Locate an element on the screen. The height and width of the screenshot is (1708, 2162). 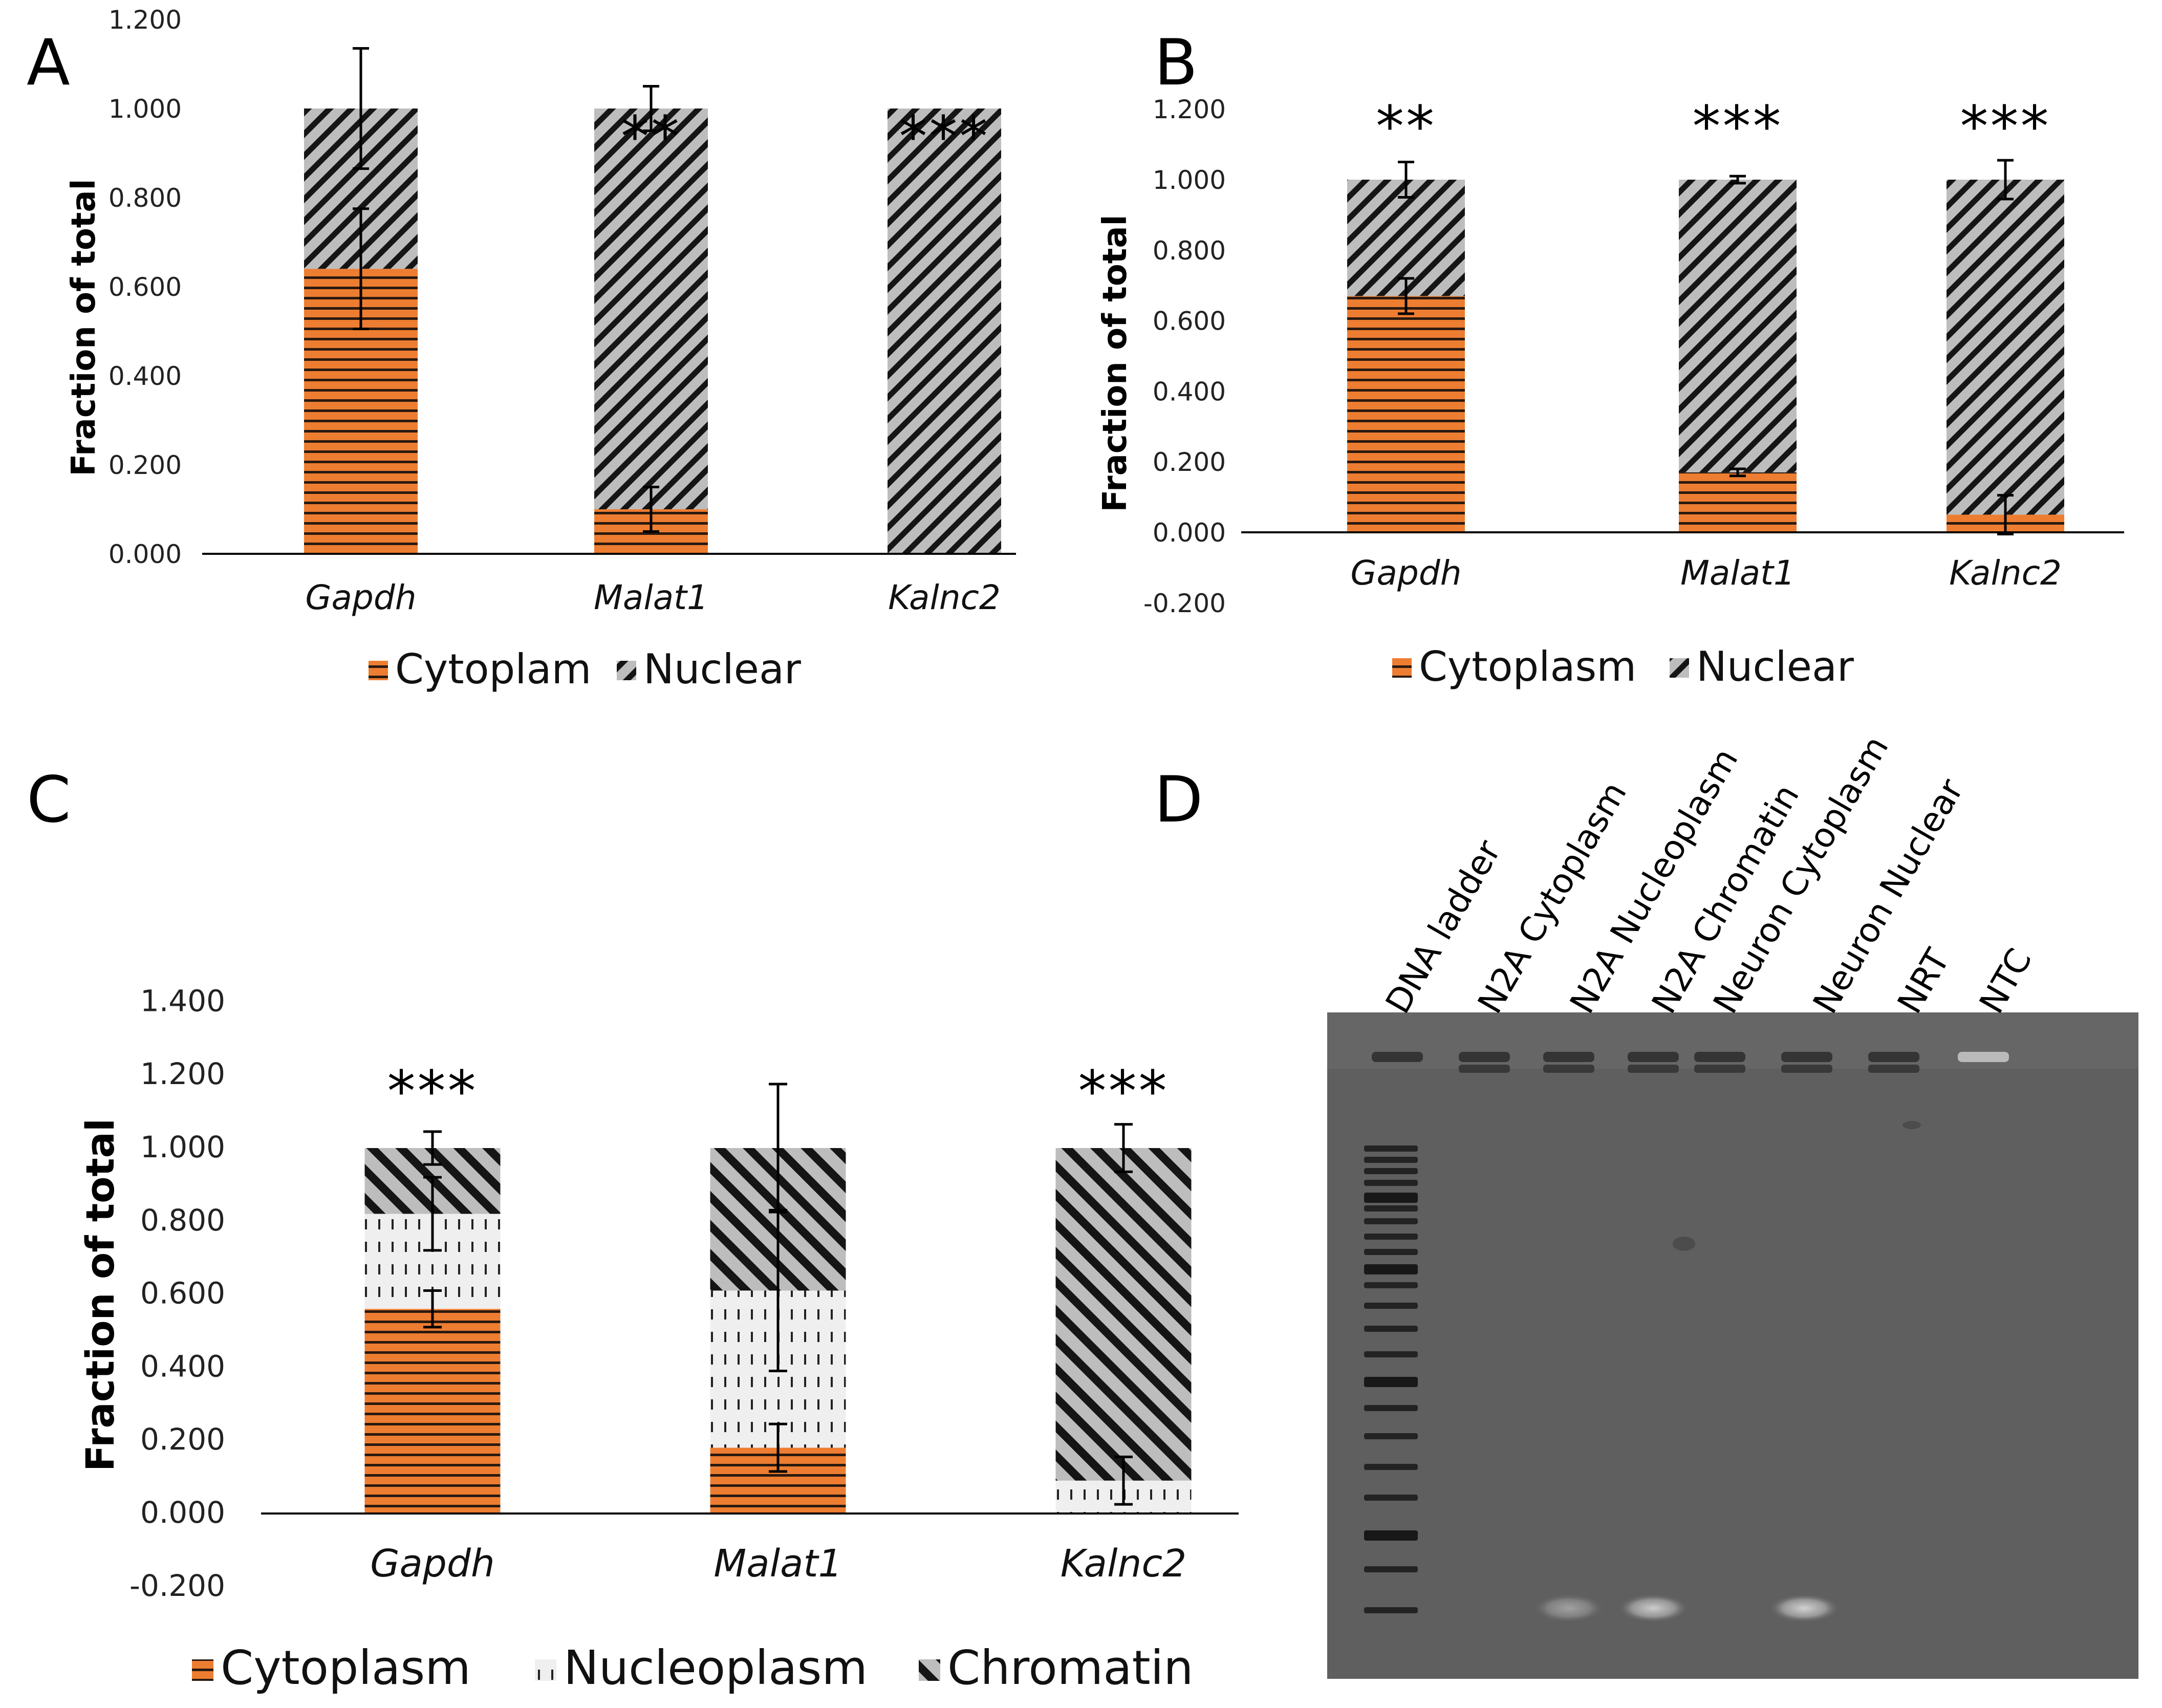
gel-bands is located at coordinates (1727, 1372).